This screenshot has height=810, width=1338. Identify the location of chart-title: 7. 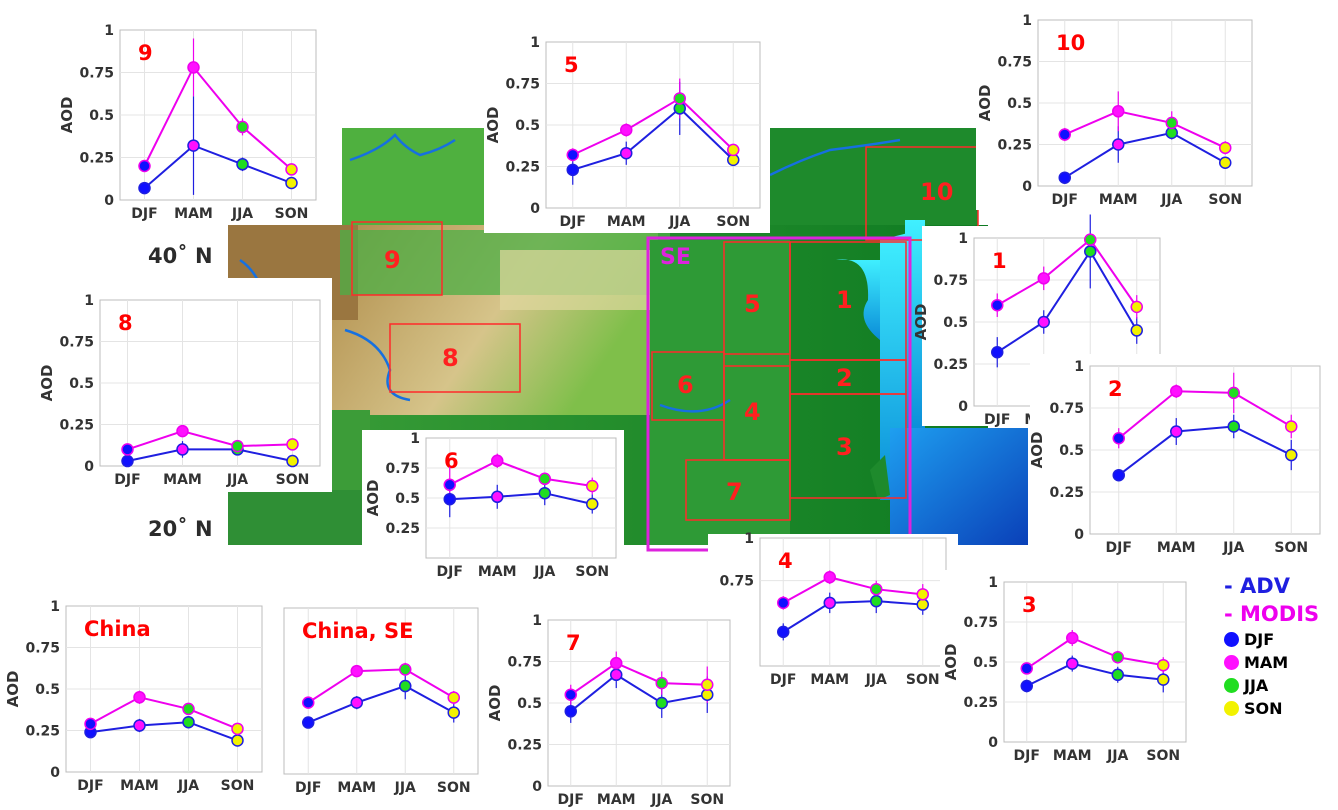
(573, 643).